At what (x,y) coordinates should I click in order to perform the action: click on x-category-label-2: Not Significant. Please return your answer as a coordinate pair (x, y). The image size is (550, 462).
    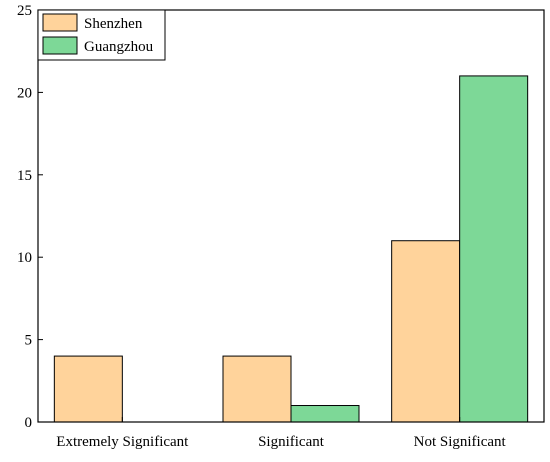
    Looking at the image, I should click on (460, 442).